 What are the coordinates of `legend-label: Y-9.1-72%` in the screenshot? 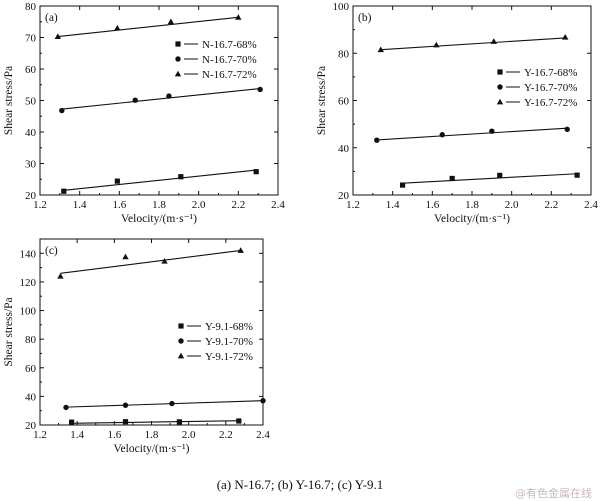 It's located at (229, 357).